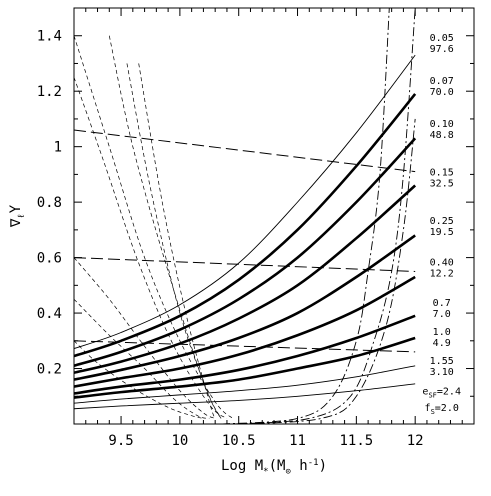  I want to click on y-tick-label: 0.6, so click(49, 259).